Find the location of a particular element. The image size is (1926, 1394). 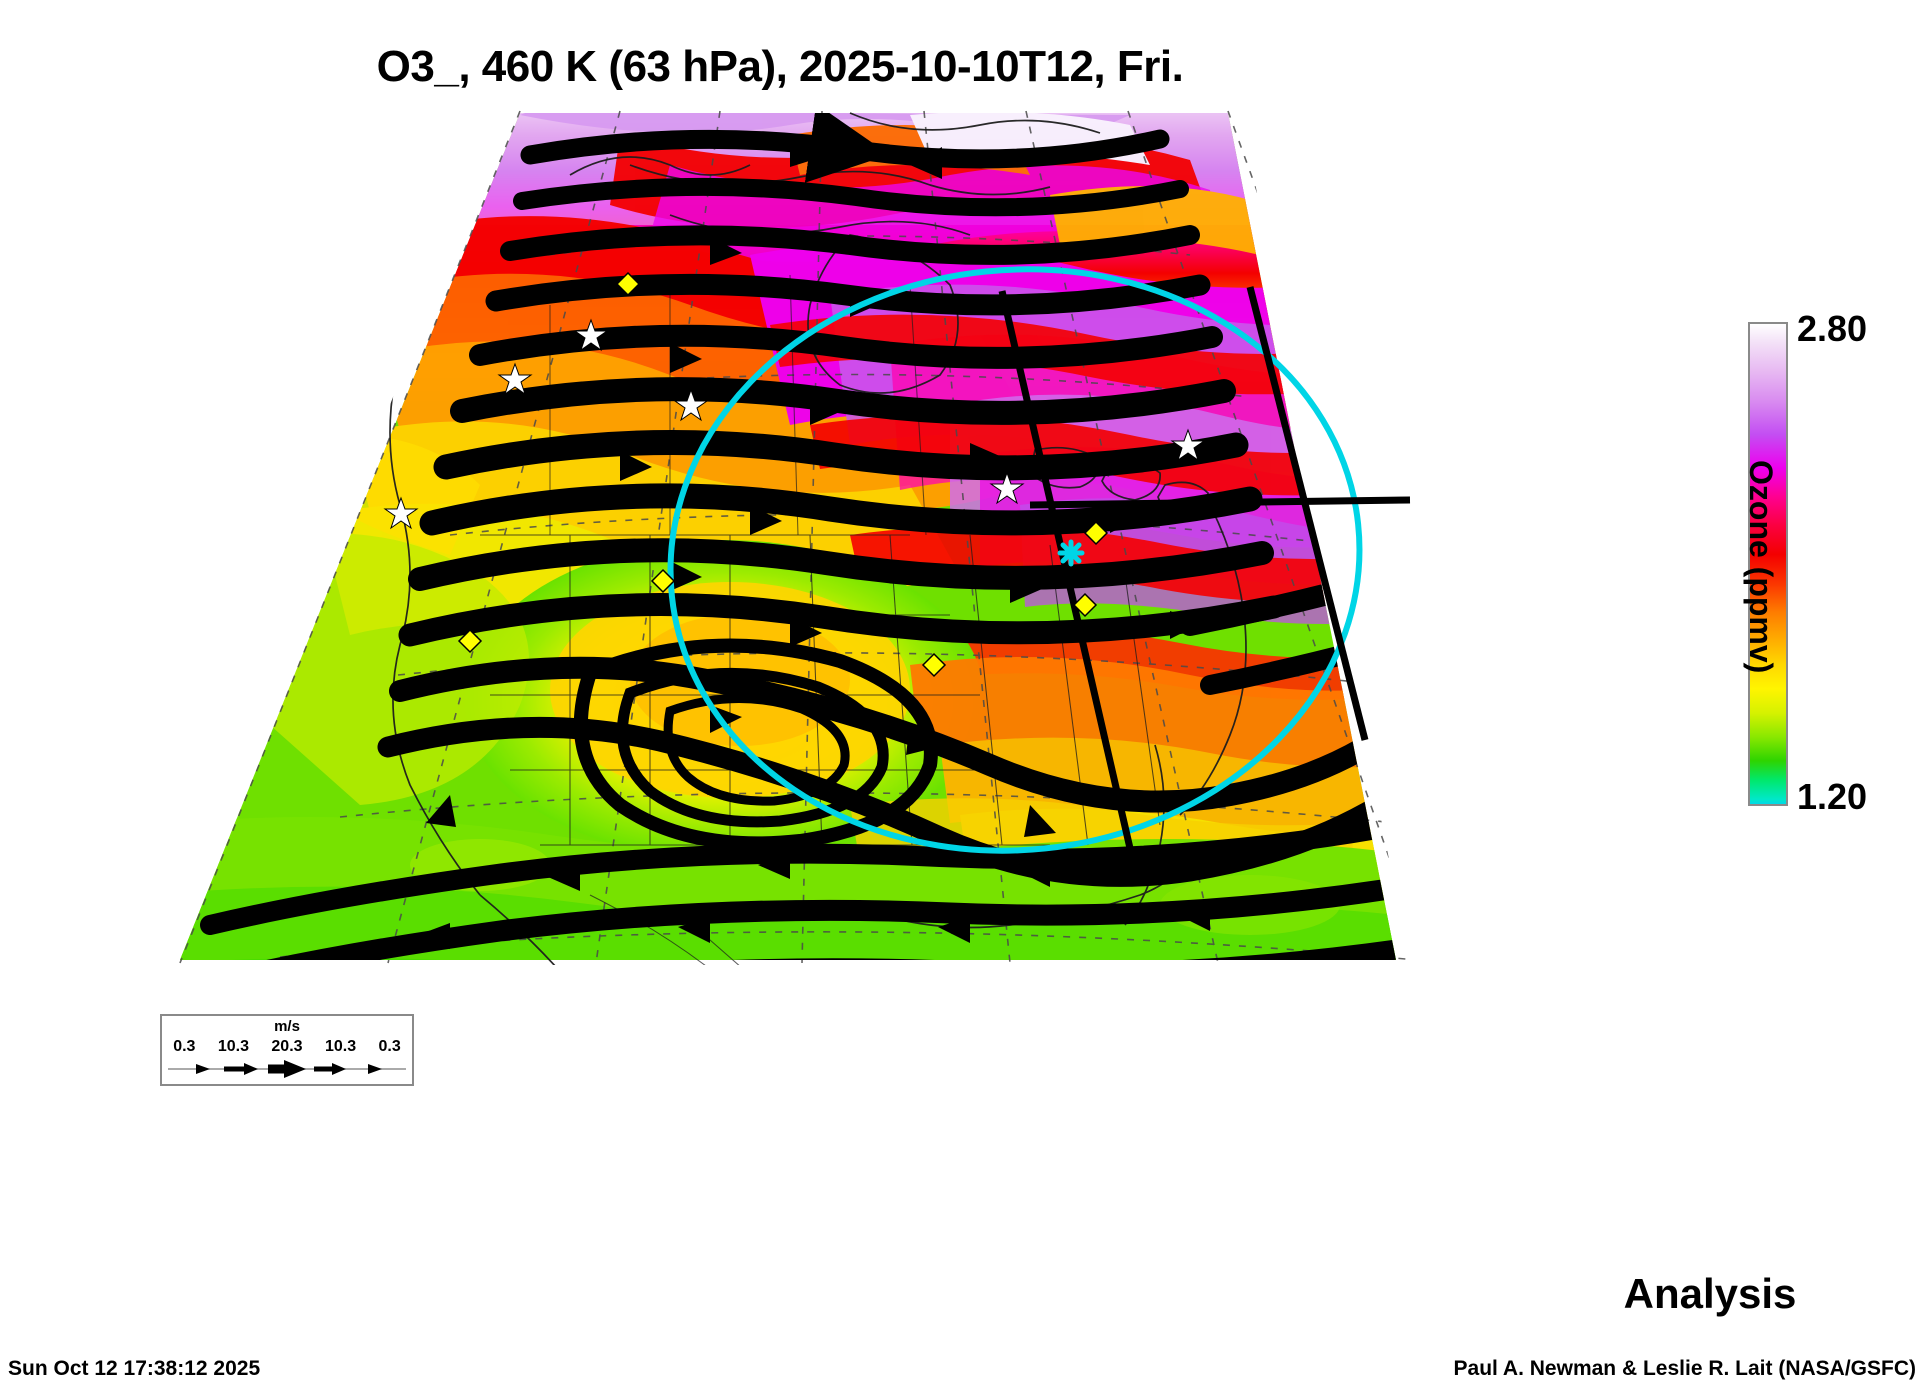

colorbar: 2.80 1.20 Ozone (ppmv) is located at coordinates (1830, 570).